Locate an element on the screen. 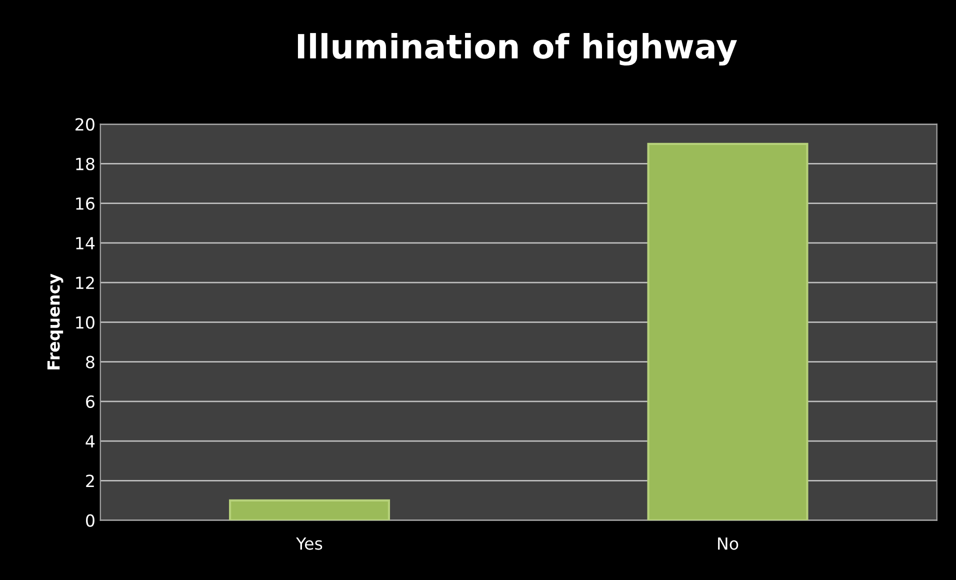 The height and width of the screenshot is (580, 956). y-tick-label: 10 is located at coordinates (85, 322).